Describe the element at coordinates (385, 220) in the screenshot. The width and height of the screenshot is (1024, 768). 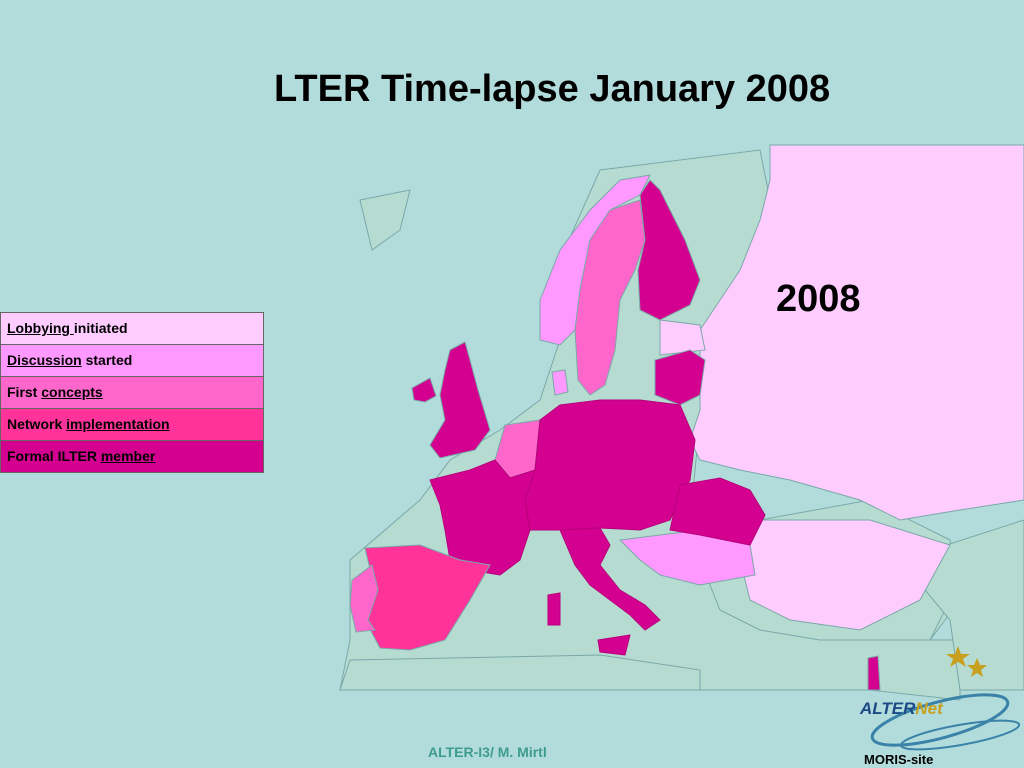
I see `land-greenland-edge` at that location.